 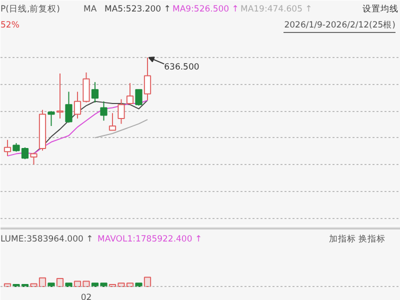 I want to click on text: 加指标 换指标, so click(x=357, y=239).